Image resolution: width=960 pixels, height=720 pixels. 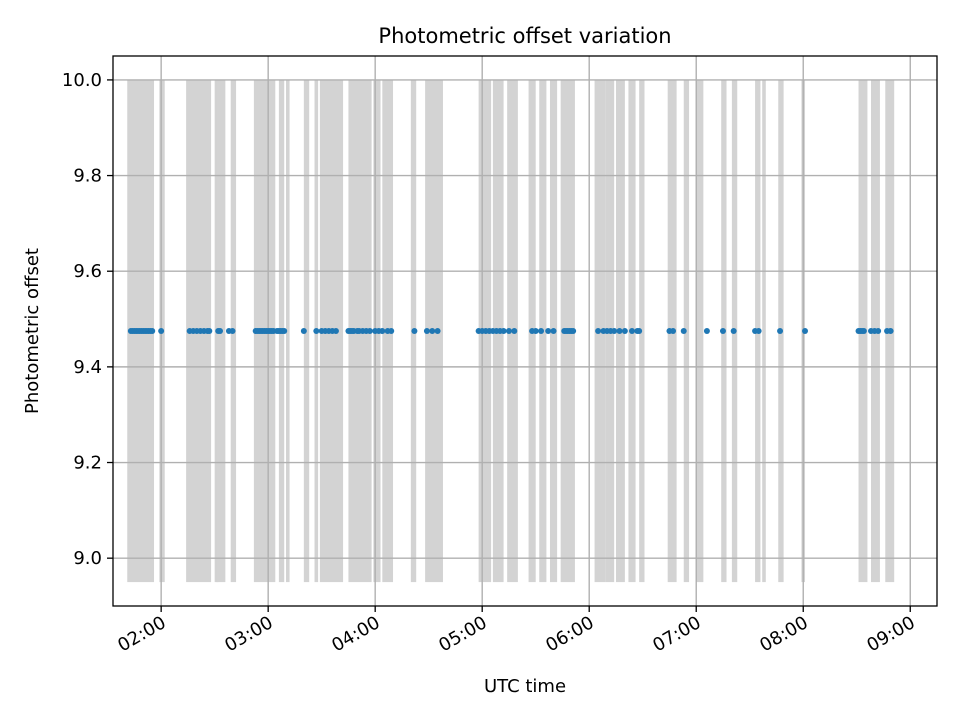 What do you see at coordinates (890, 634) in the screenshot?
I see `x-tick-label: 09:00` at bounding box center [890, 634].